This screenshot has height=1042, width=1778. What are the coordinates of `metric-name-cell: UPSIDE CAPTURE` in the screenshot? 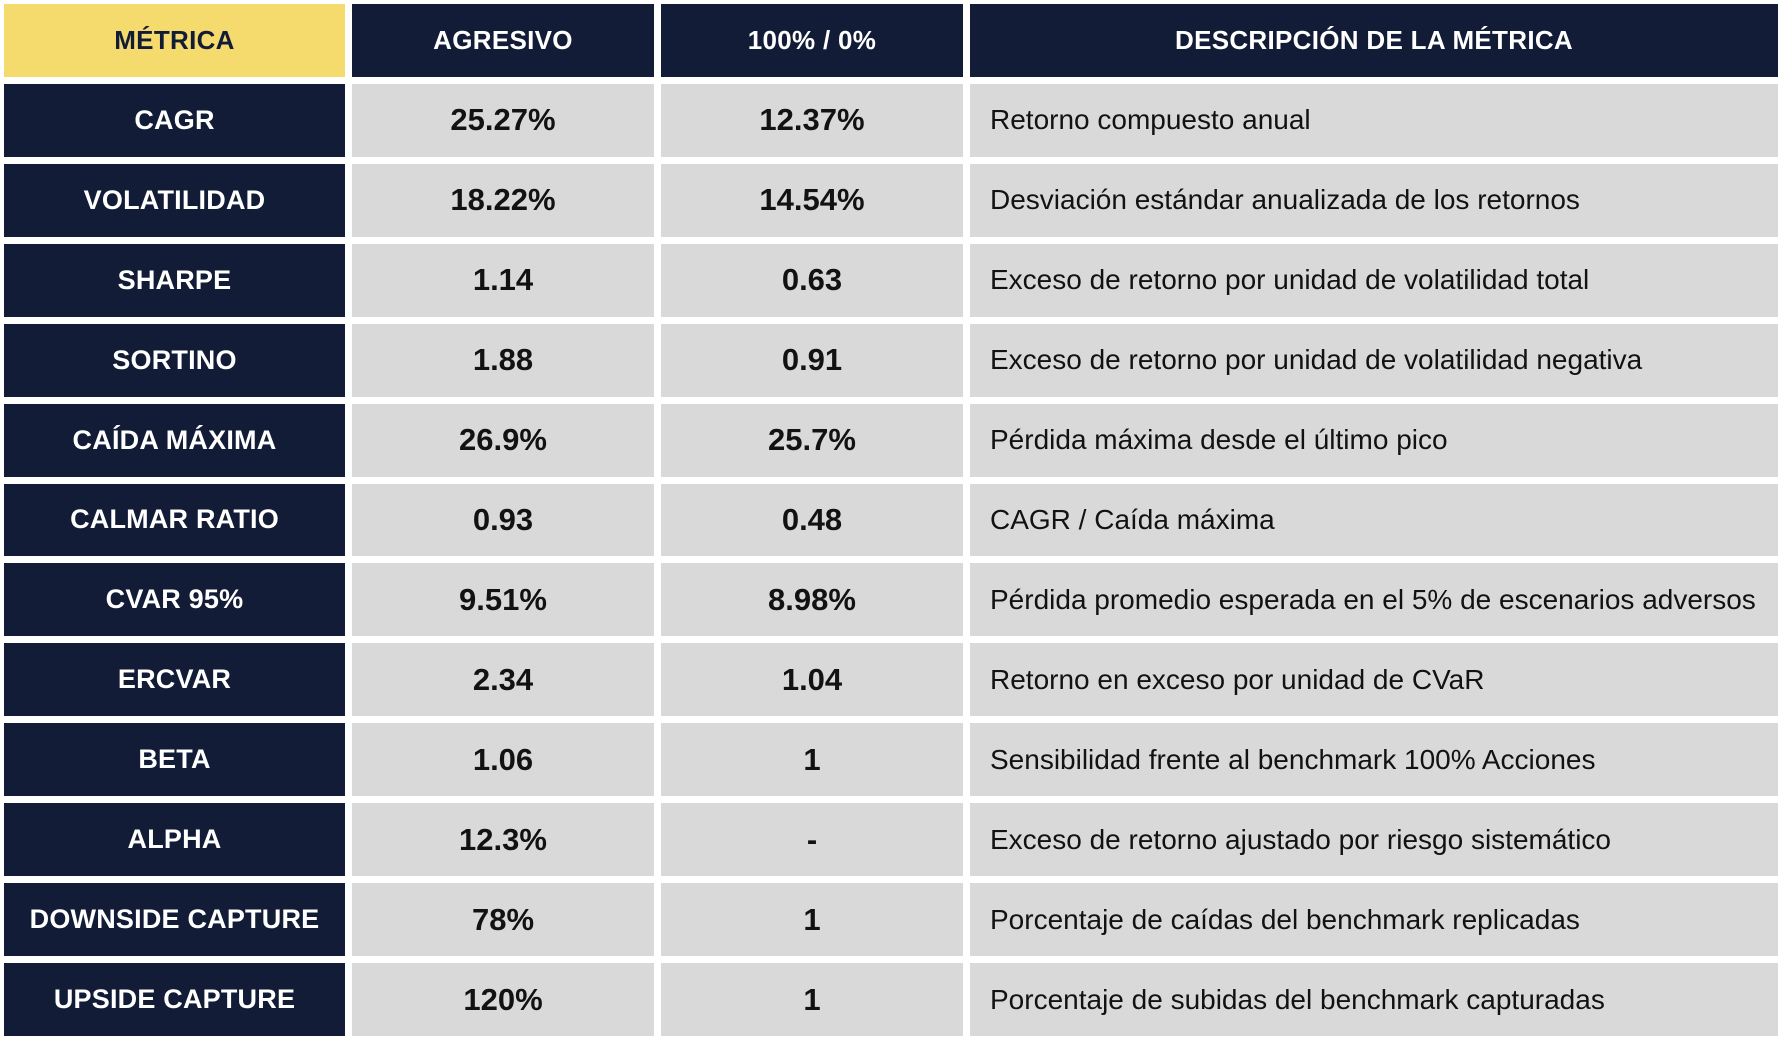 It's located at (174, 999).